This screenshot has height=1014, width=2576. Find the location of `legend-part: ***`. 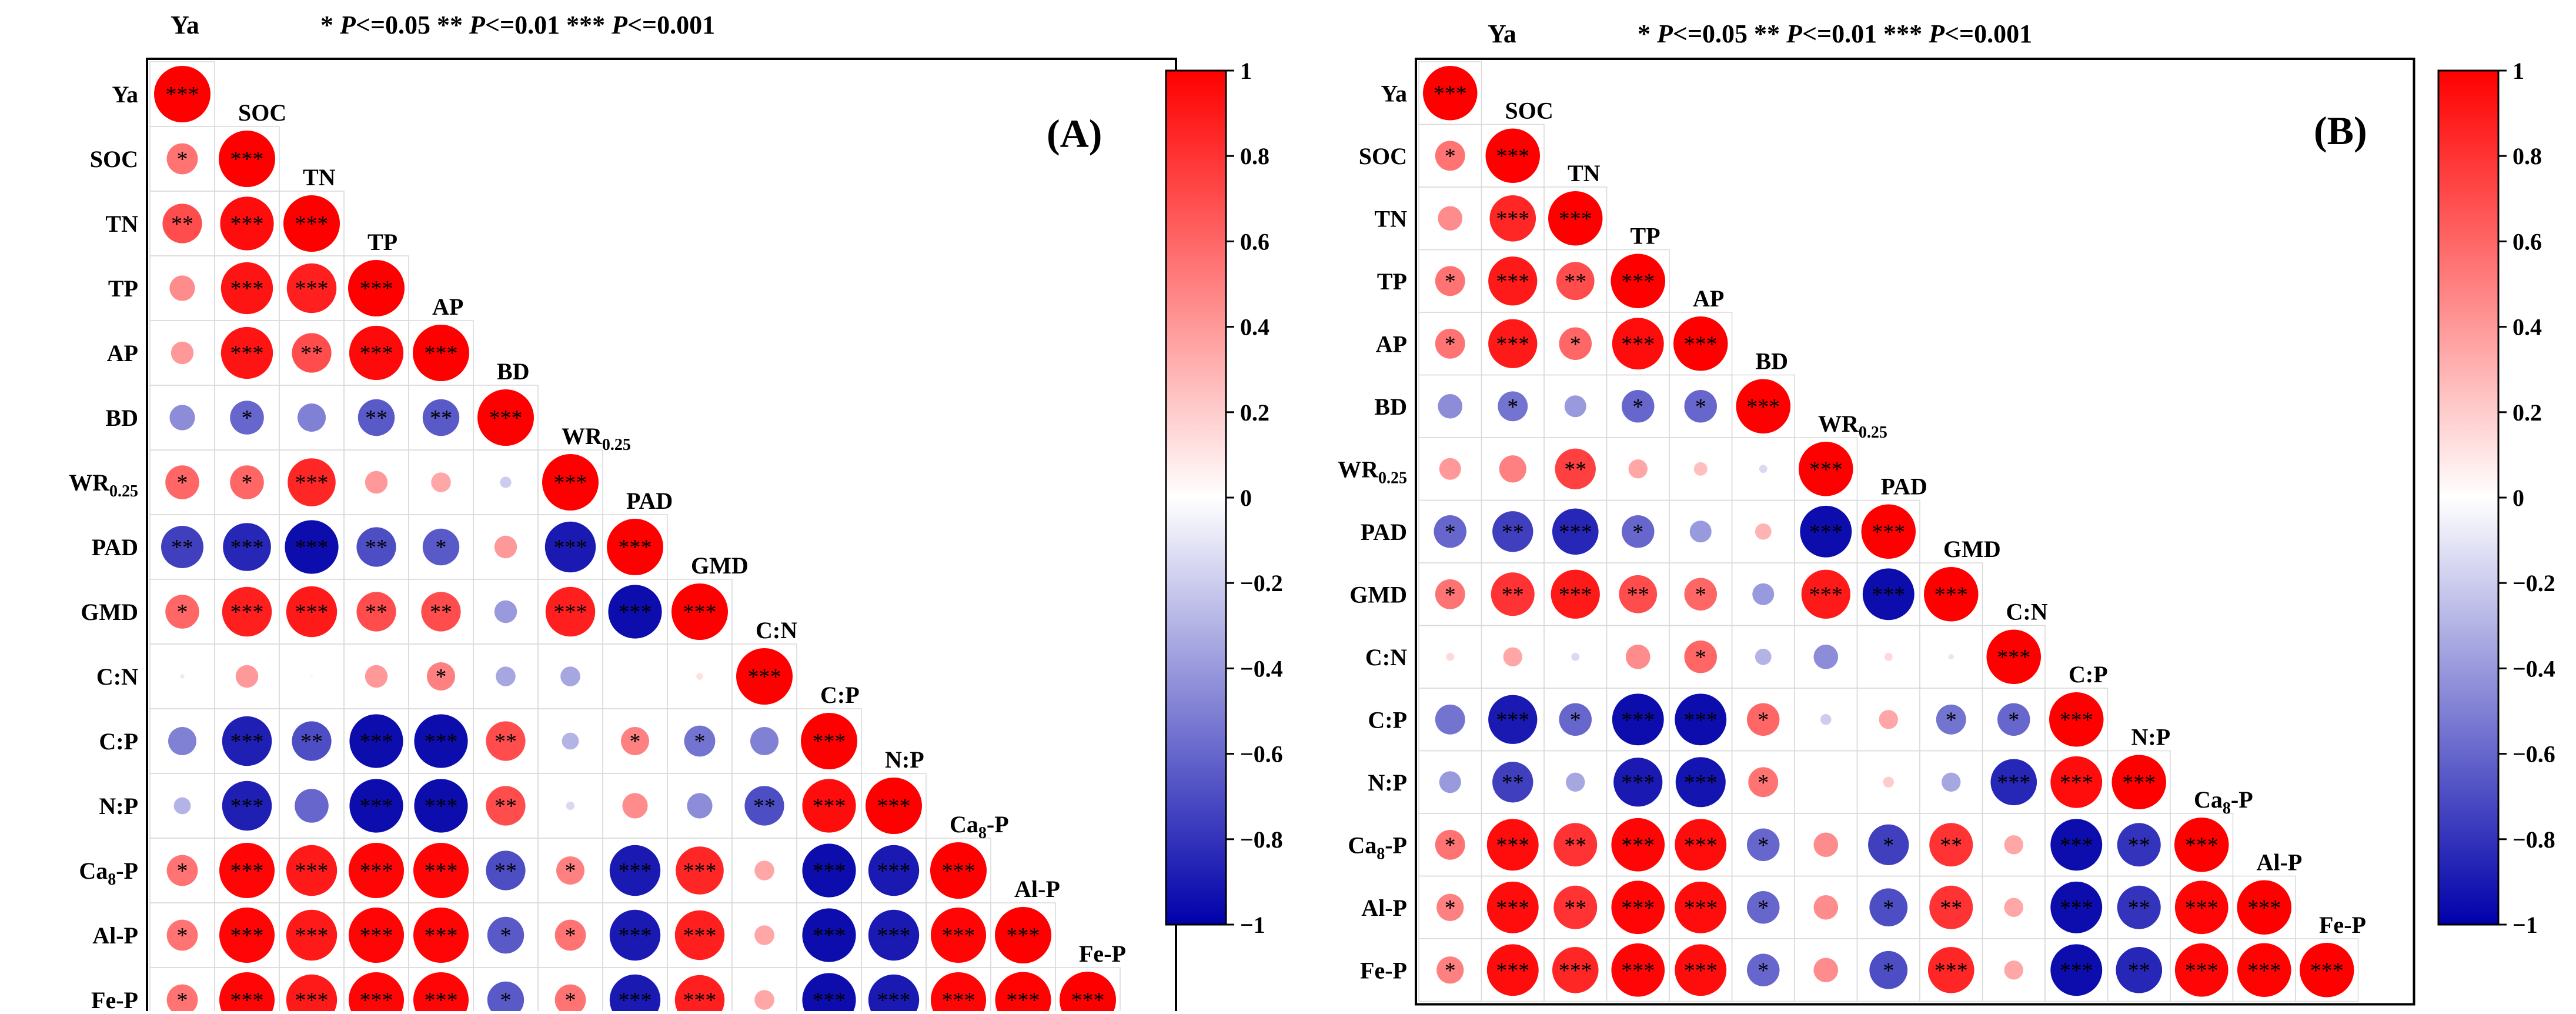

legend-part: *** is located at coordinates (589, 25).